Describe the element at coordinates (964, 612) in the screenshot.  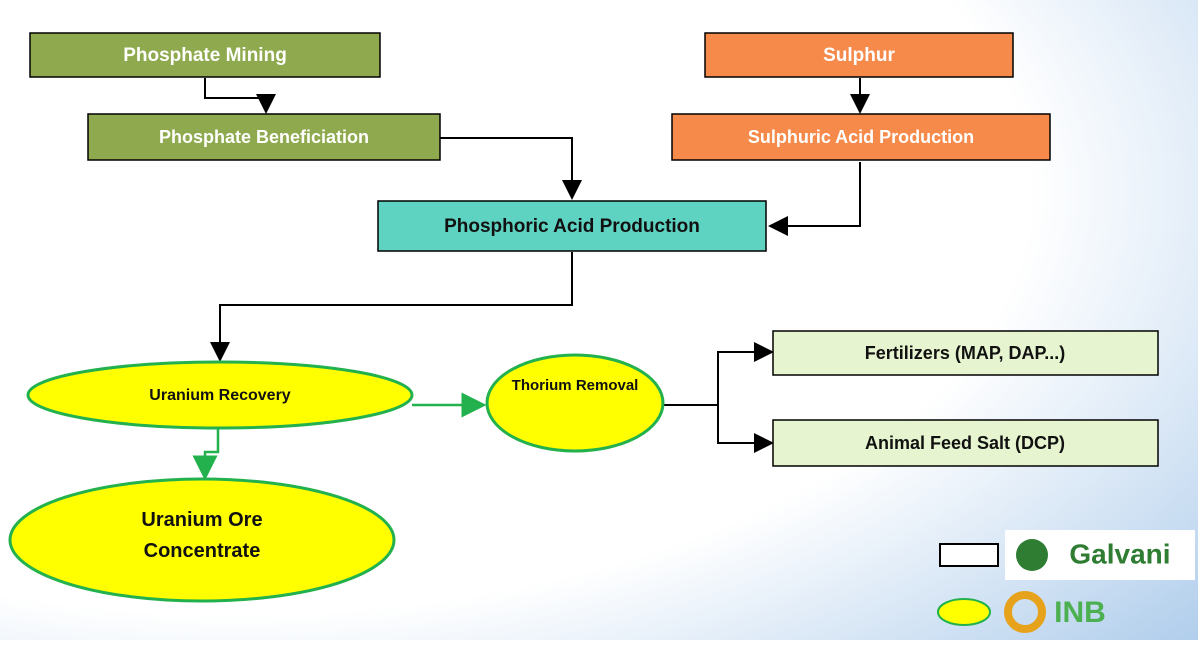
I see `legend-ellipse` at that location.